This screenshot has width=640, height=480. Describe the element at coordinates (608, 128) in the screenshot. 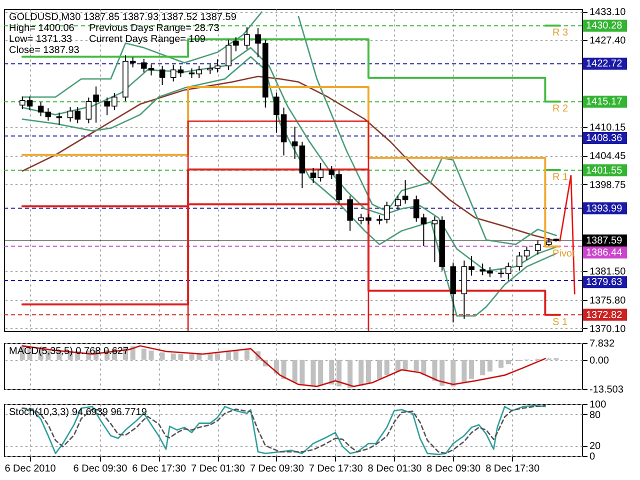

I see `y-tick-label: 1410.15` at that location.